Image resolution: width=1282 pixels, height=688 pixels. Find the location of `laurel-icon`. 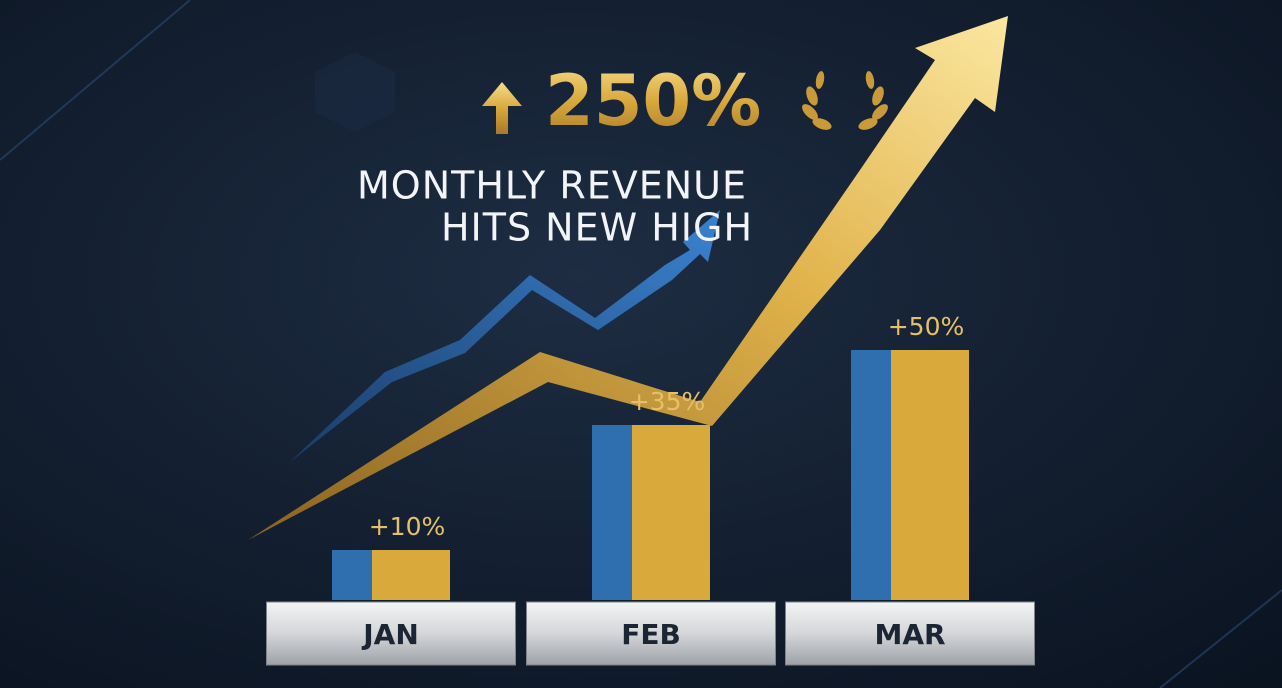

laurel-icon is located at coordinates (845, 100).